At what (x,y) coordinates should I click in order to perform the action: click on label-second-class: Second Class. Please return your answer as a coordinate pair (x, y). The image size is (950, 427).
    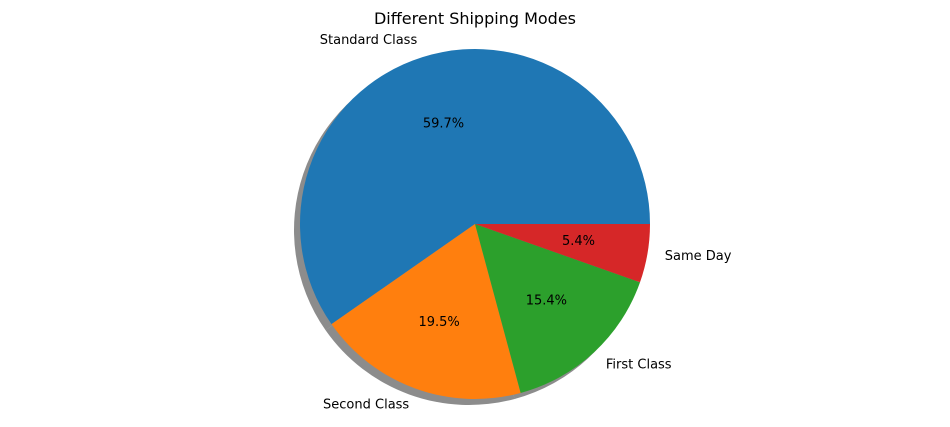
    Looking at the image, I should click on (366, 404).